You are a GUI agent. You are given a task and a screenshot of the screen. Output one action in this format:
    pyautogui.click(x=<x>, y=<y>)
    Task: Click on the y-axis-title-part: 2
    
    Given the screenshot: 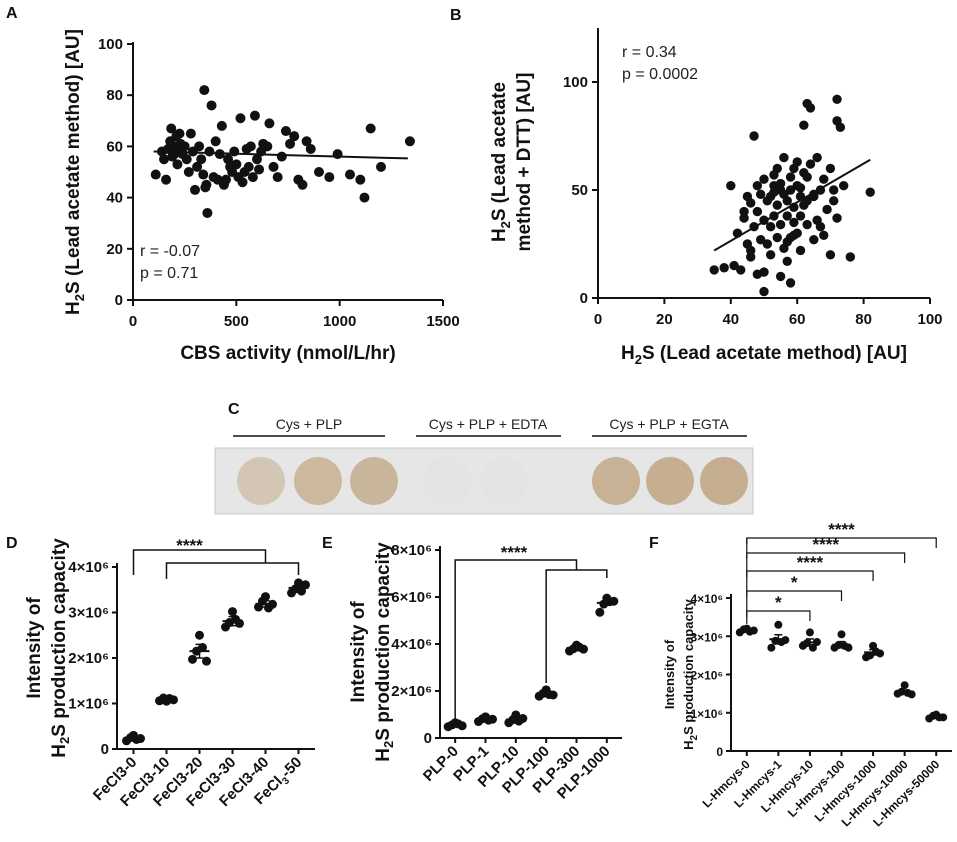 What is the action you would take?
    pyautogui.click(x=694, y=737)
    